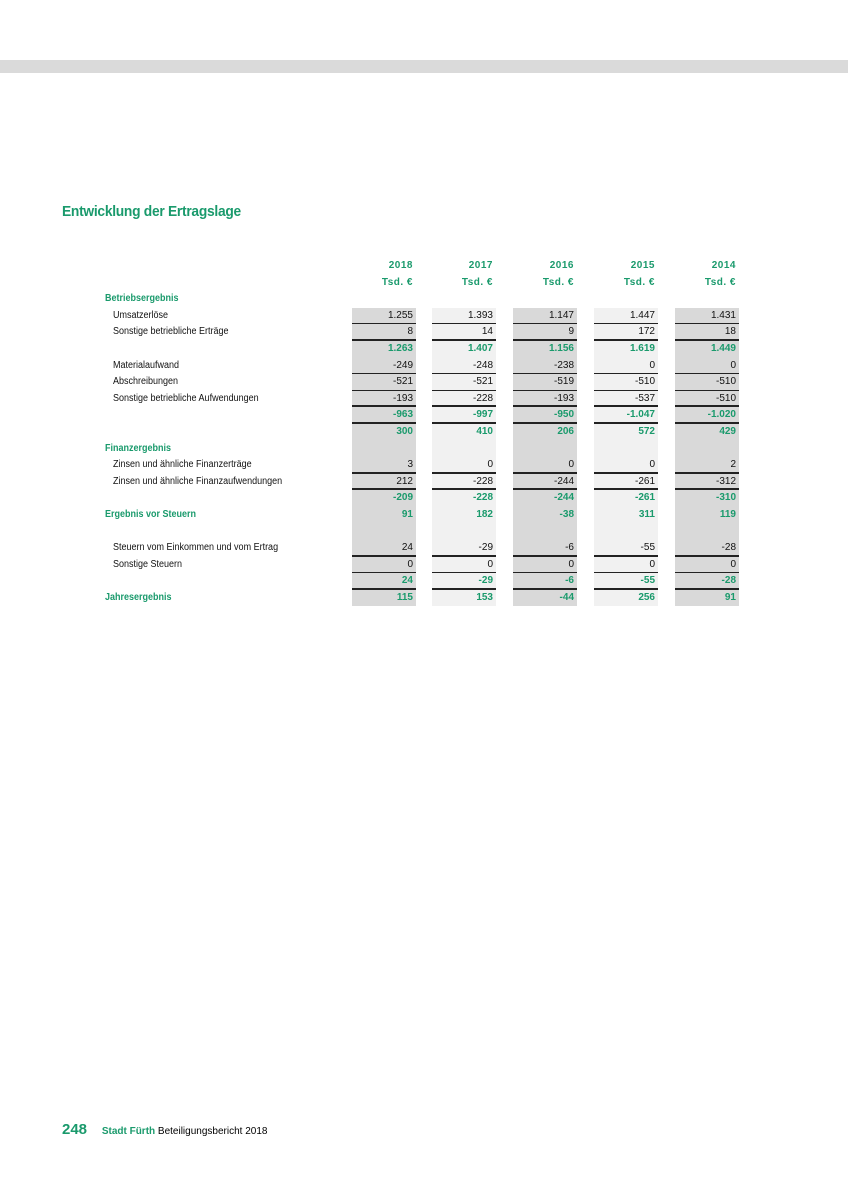 Image resolution: width=848 pixels, height=1200 pixels. Describe the element at coordinates (626, 581) in the screenshot. I see `value-cell: -55` at that location.